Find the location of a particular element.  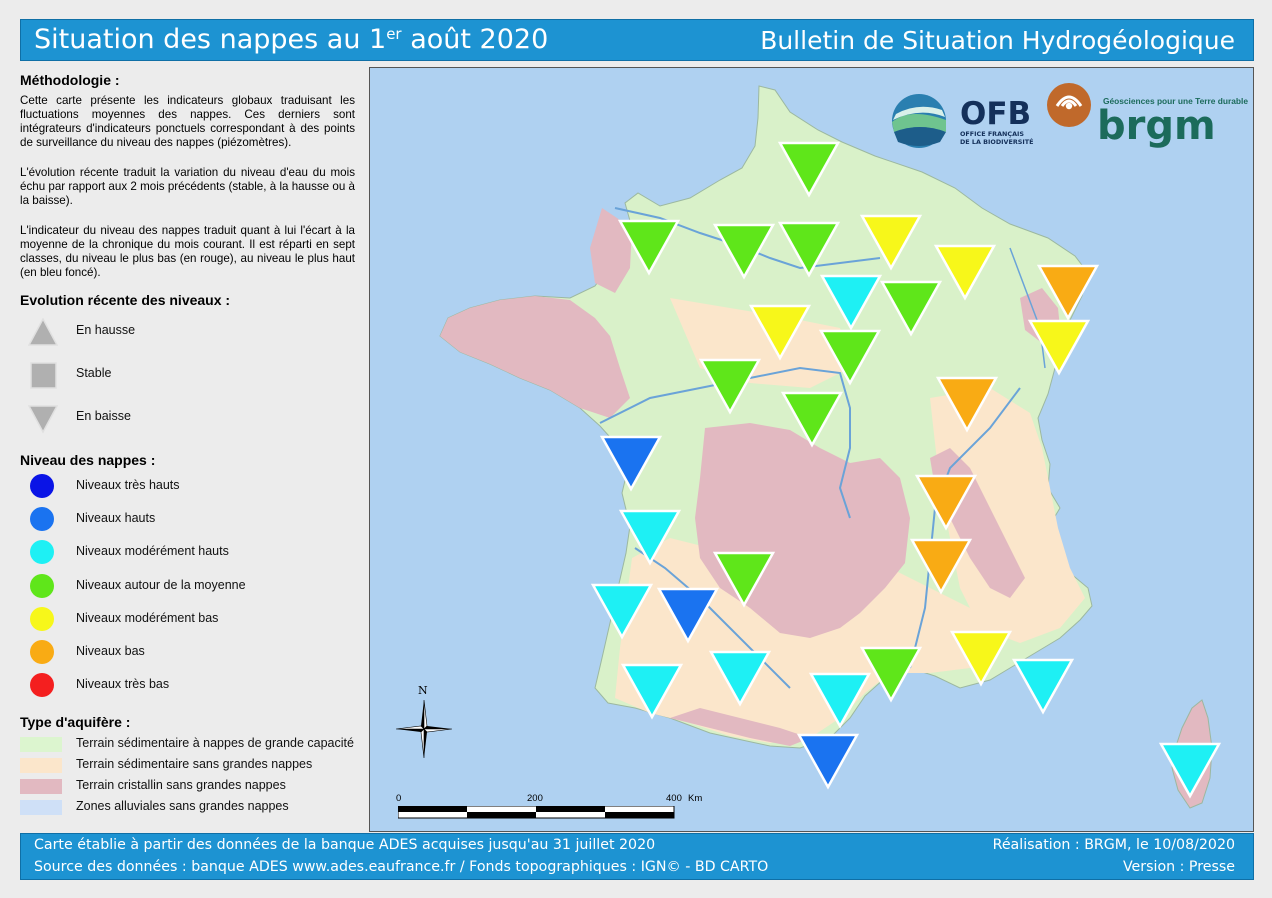

evolution-title: Evolution récente des niveaux : is located at coordinates (125, 300).